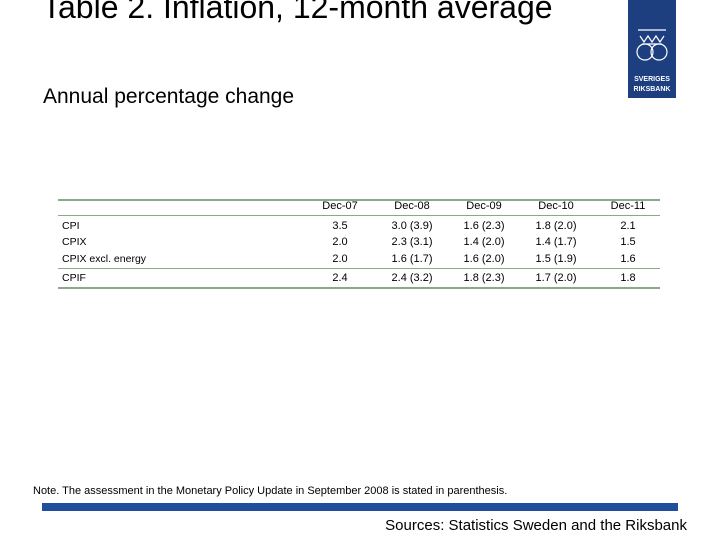  What do you see at coordinates (340, 278) in the screenshot?
I see `cell: 2.4` at bounding box center [340, 278].